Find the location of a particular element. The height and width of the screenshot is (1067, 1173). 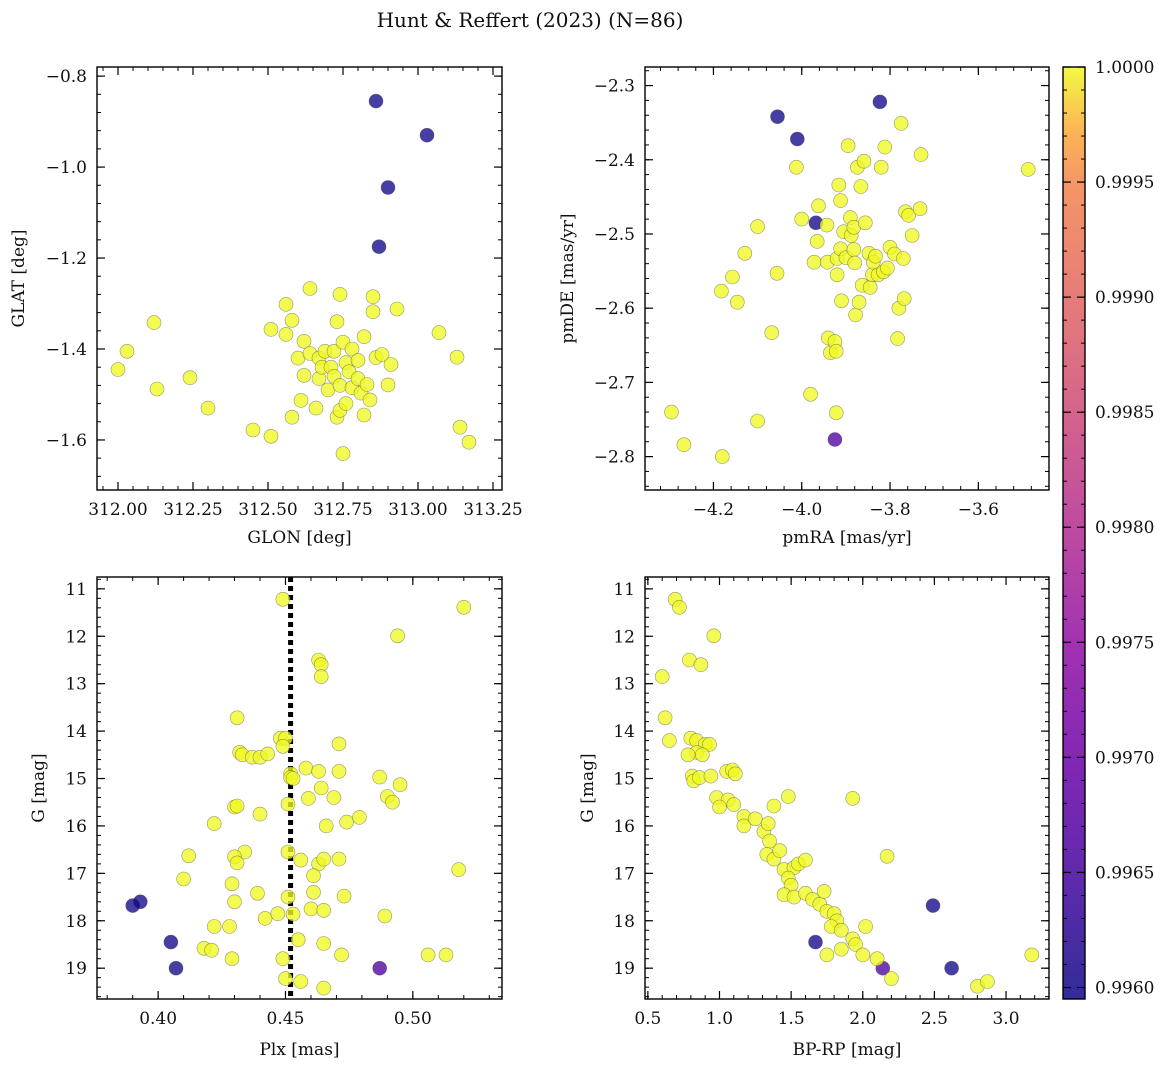

colorbar-gradient is located at coordinates (1074, 533).